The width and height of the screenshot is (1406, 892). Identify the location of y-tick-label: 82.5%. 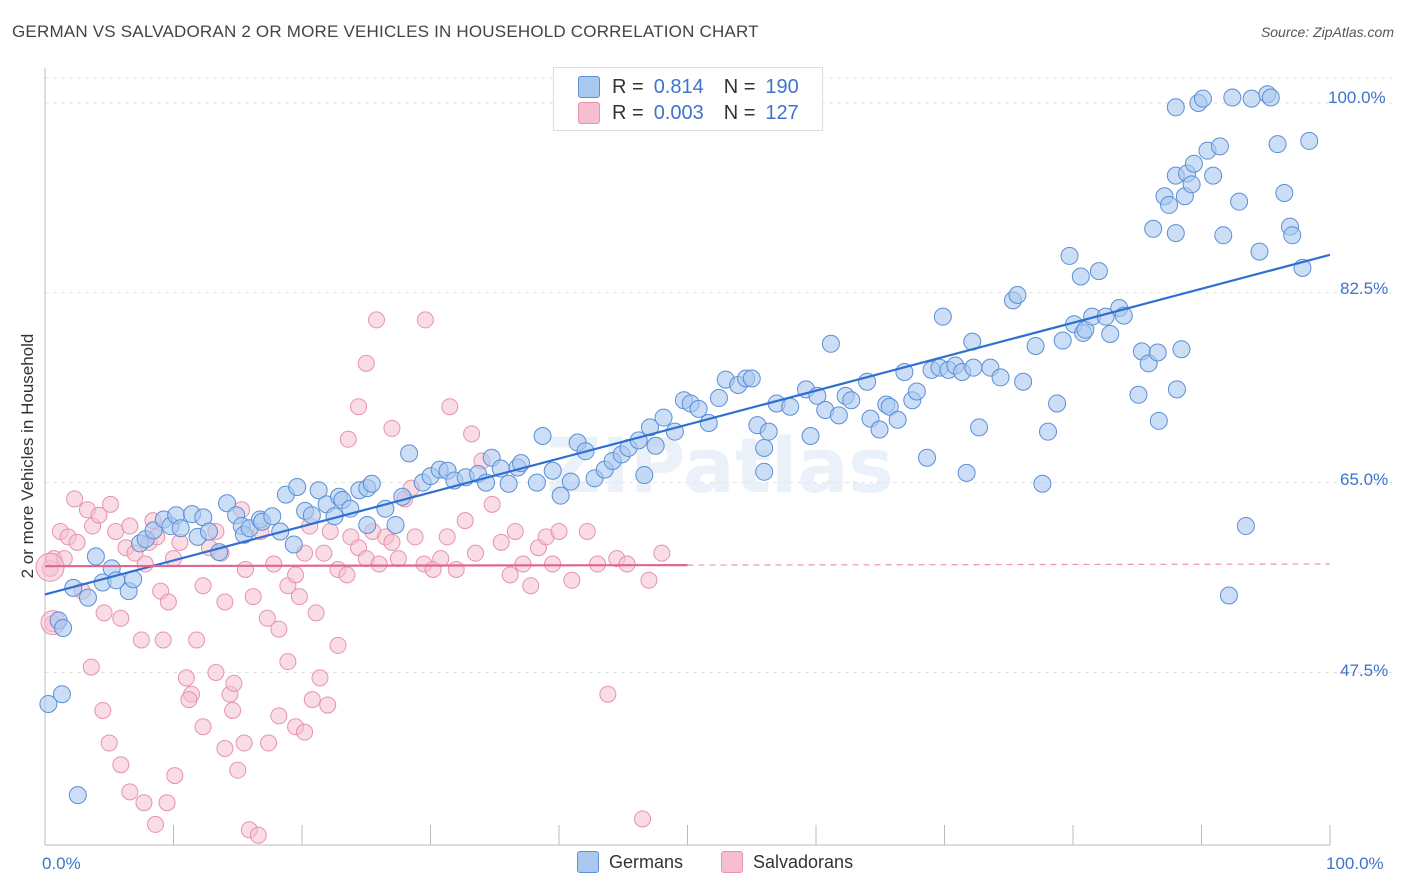
(1364, 288).